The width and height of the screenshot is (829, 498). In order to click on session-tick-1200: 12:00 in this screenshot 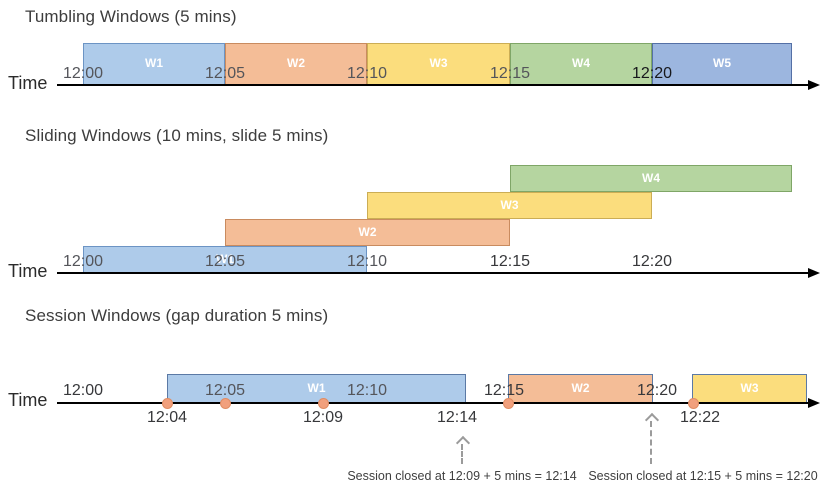, I will do `click(83, 390)`.